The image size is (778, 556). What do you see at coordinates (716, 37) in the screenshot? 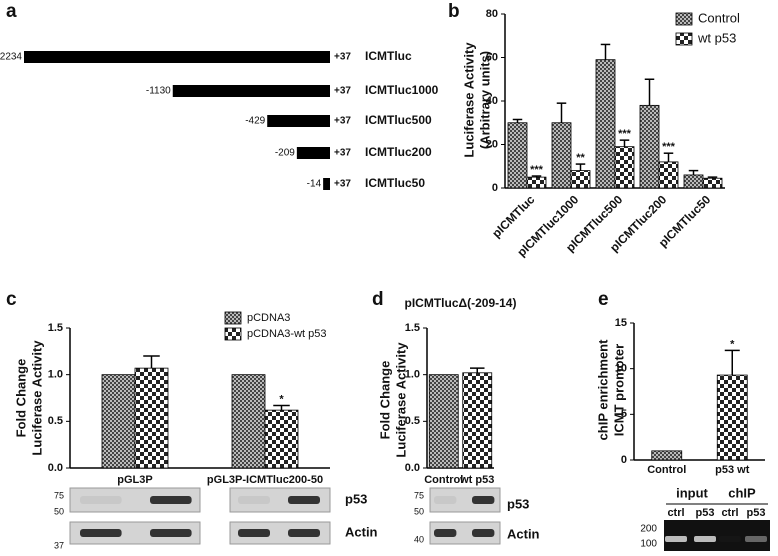
I see `legend-label: wt p53` at bounding box center [716, 37].